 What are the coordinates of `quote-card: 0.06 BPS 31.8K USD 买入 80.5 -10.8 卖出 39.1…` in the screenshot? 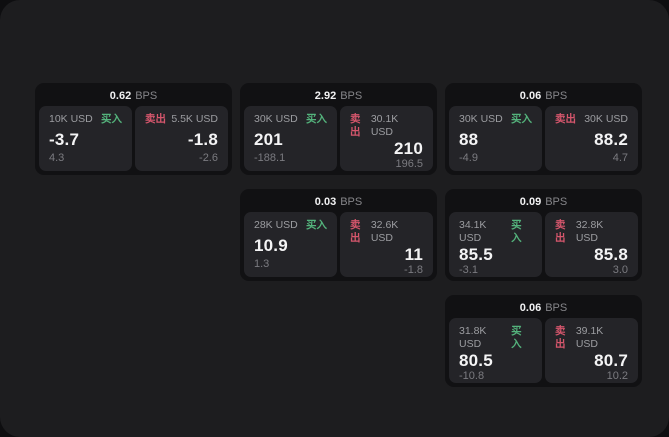 It's located at (543, 341).